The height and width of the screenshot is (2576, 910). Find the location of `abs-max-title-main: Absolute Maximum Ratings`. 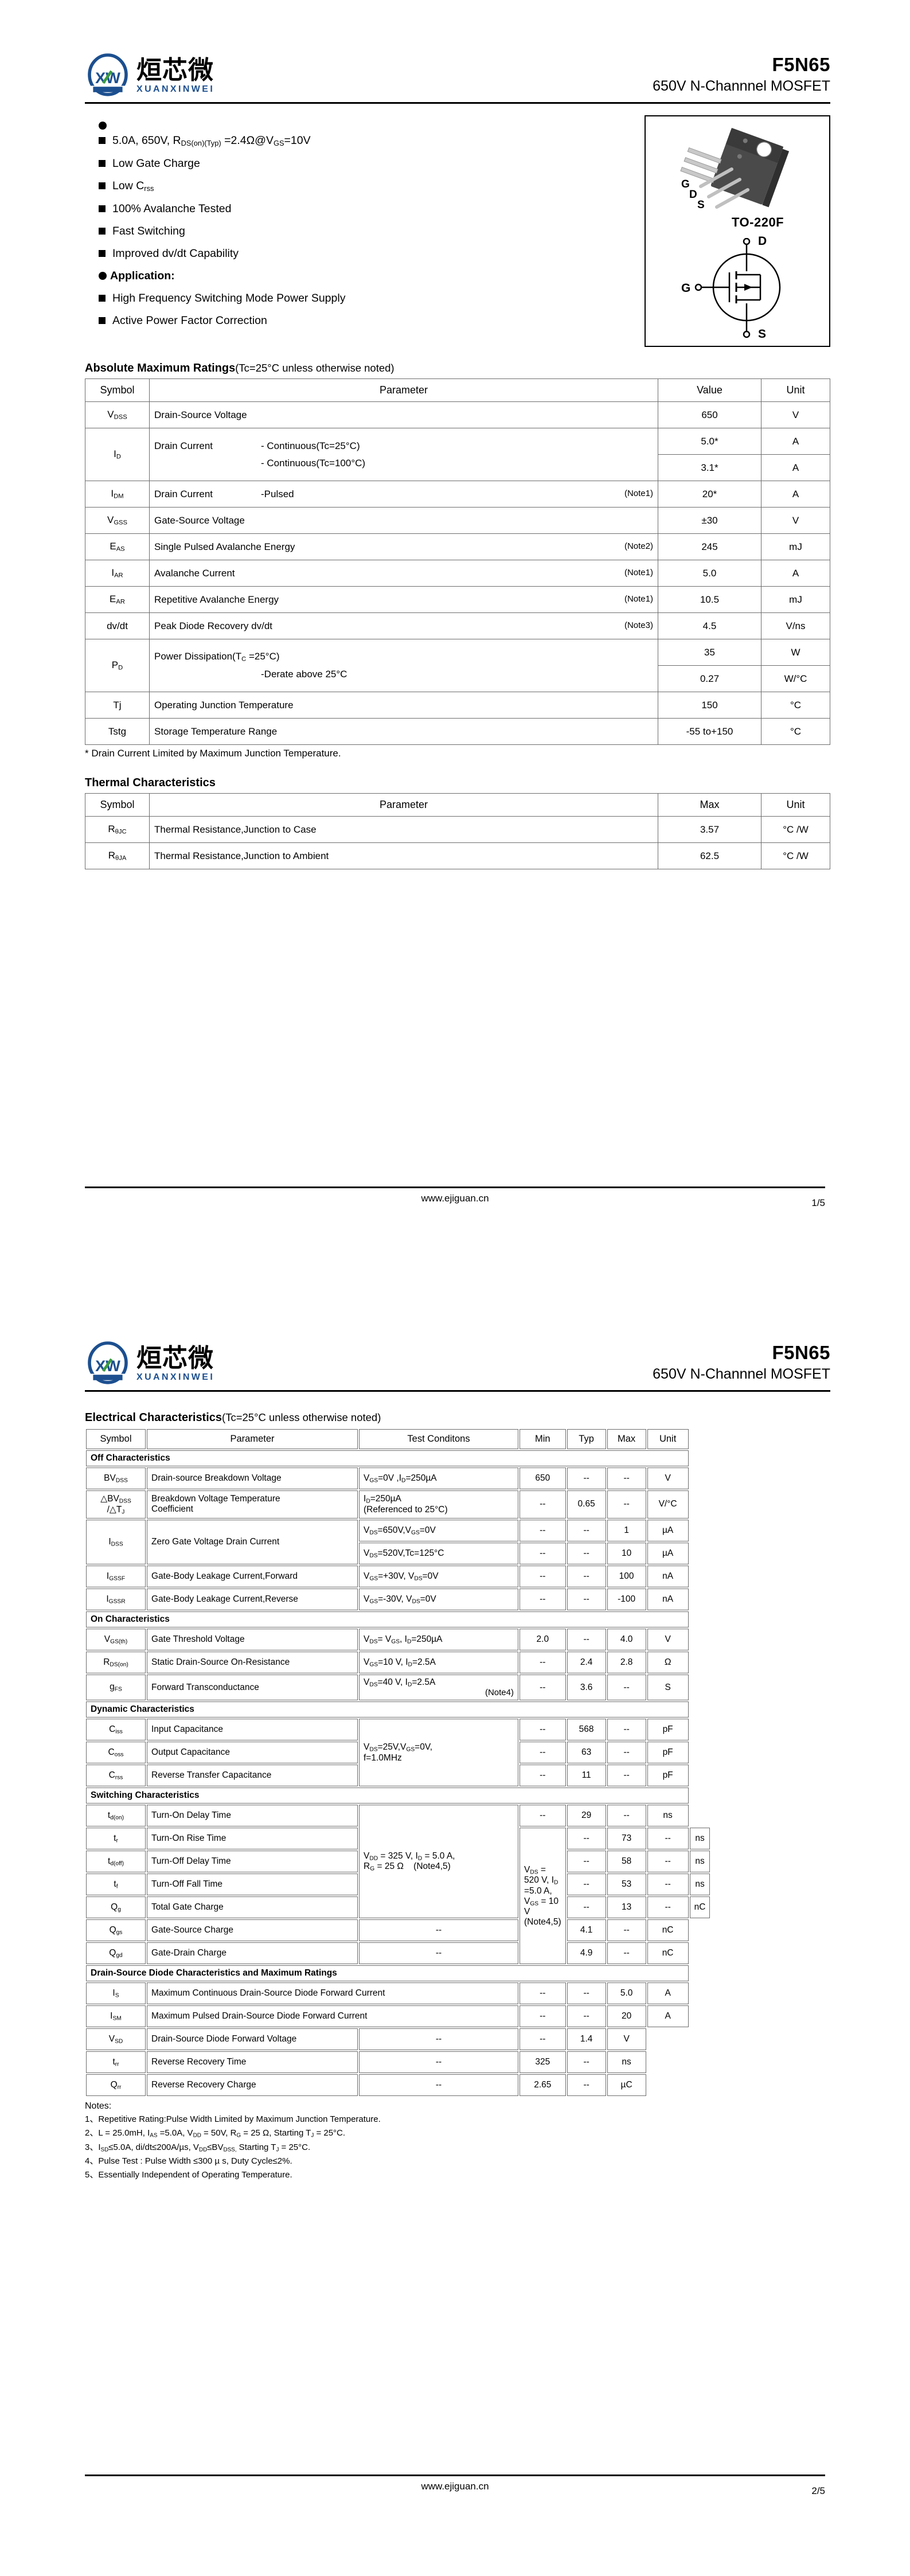

abs-max-title-main: Absolute Maximum Ratings is located at coordinates (160, 368).